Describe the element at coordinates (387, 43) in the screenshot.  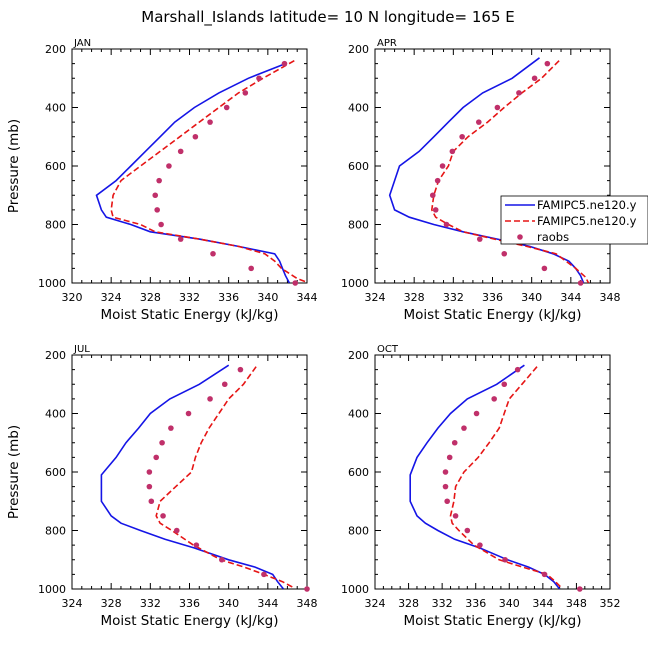
I see `panel-title: APR` at that location.